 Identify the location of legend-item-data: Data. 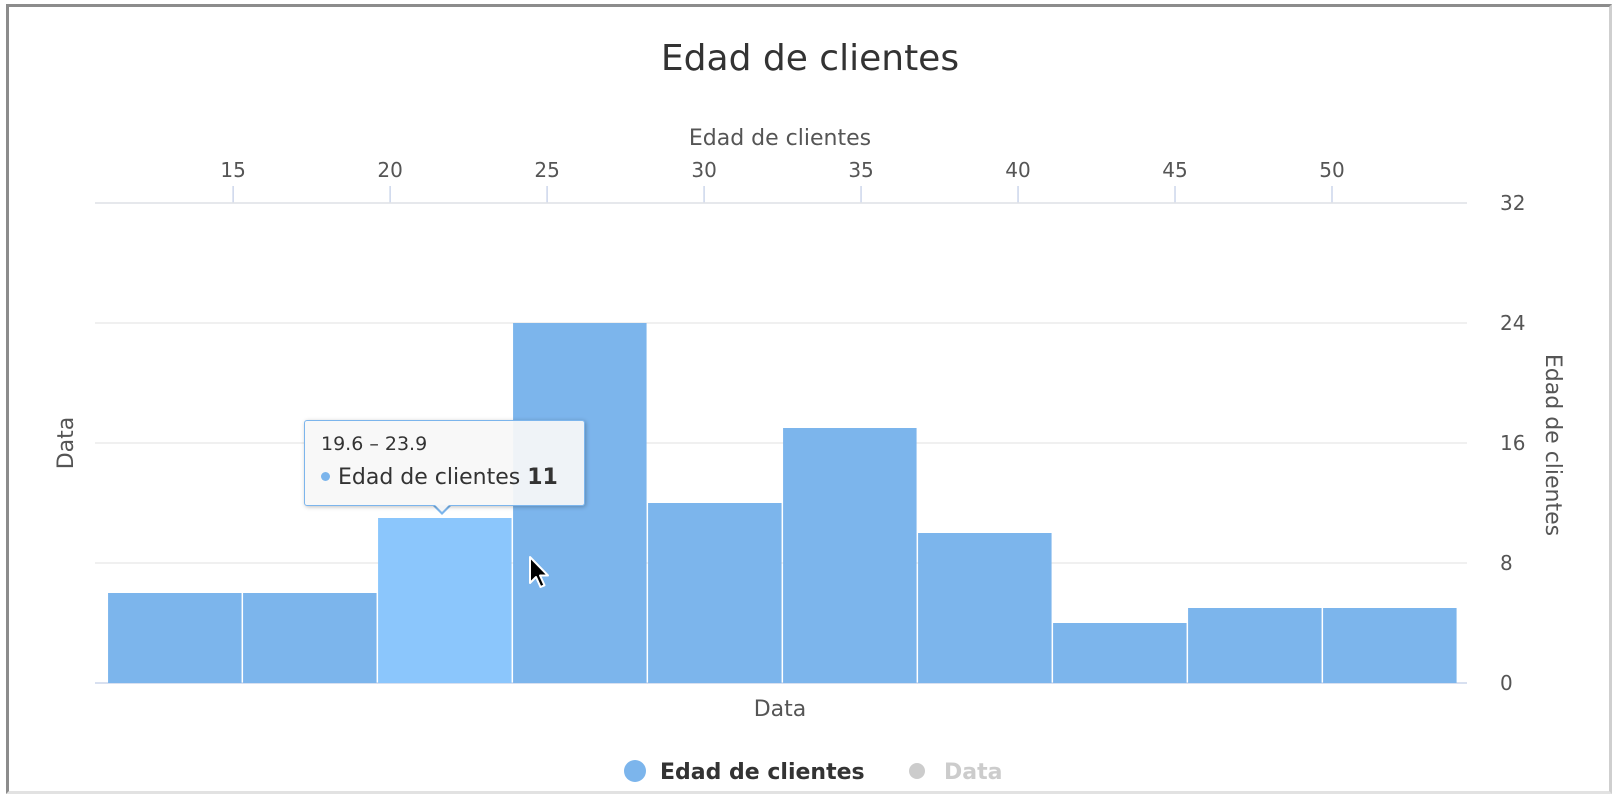
(955, 772).